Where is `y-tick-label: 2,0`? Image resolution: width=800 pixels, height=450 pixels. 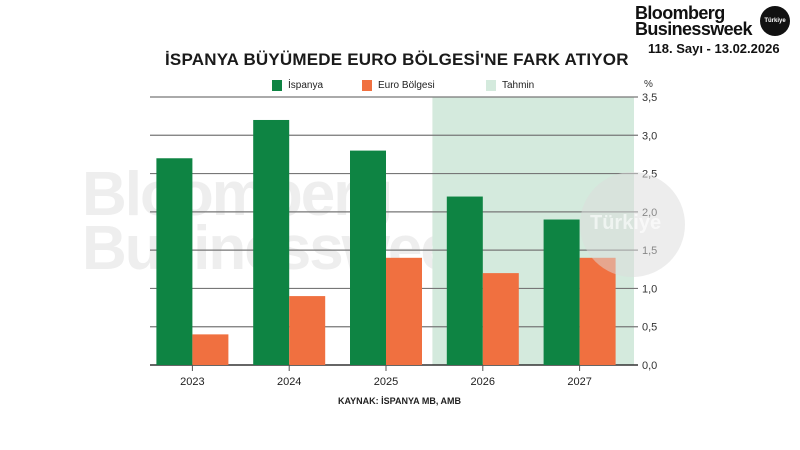 y-tick-label: 2,0 is located at coordinates (649, 213).